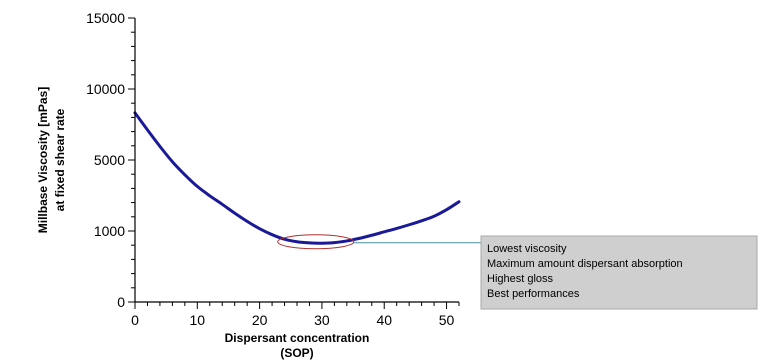  Describe the element at coordinates (533, 294) in the screenshot. I see `annotation-line: Best performances` at that location.